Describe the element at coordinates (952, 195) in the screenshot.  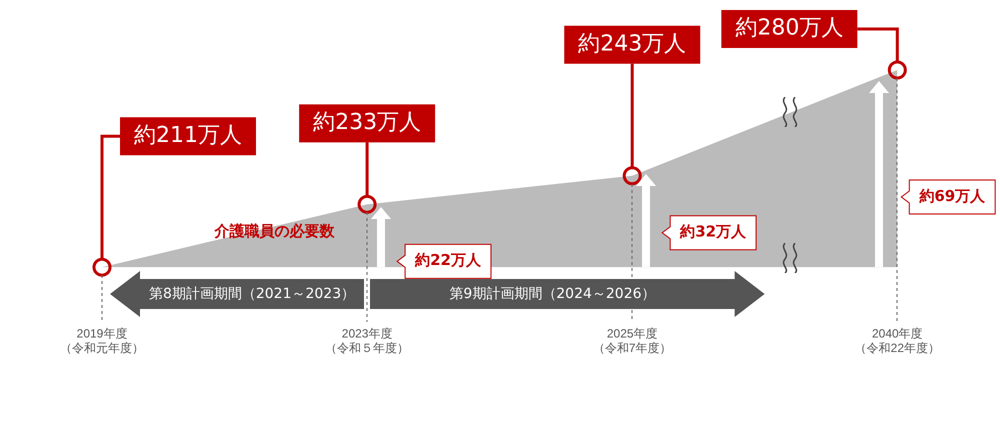
I see `annotation: 約69万人` at that location.